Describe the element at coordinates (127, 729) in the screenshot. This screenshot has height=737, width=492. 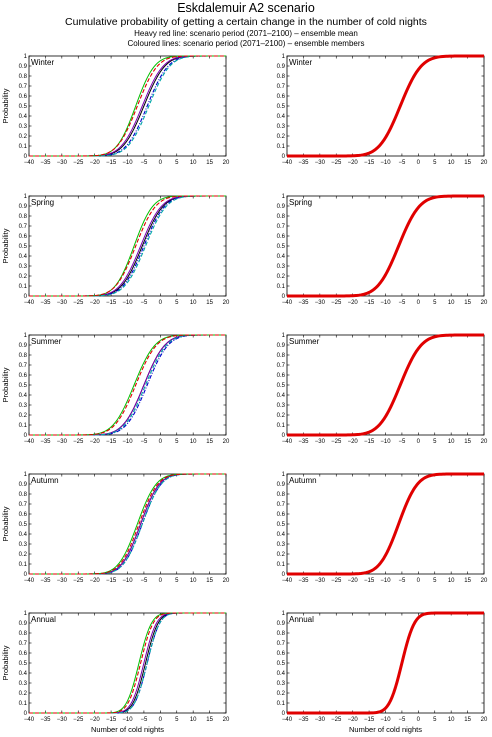
I see `x-axis-label: Number of cold nights` at that location.